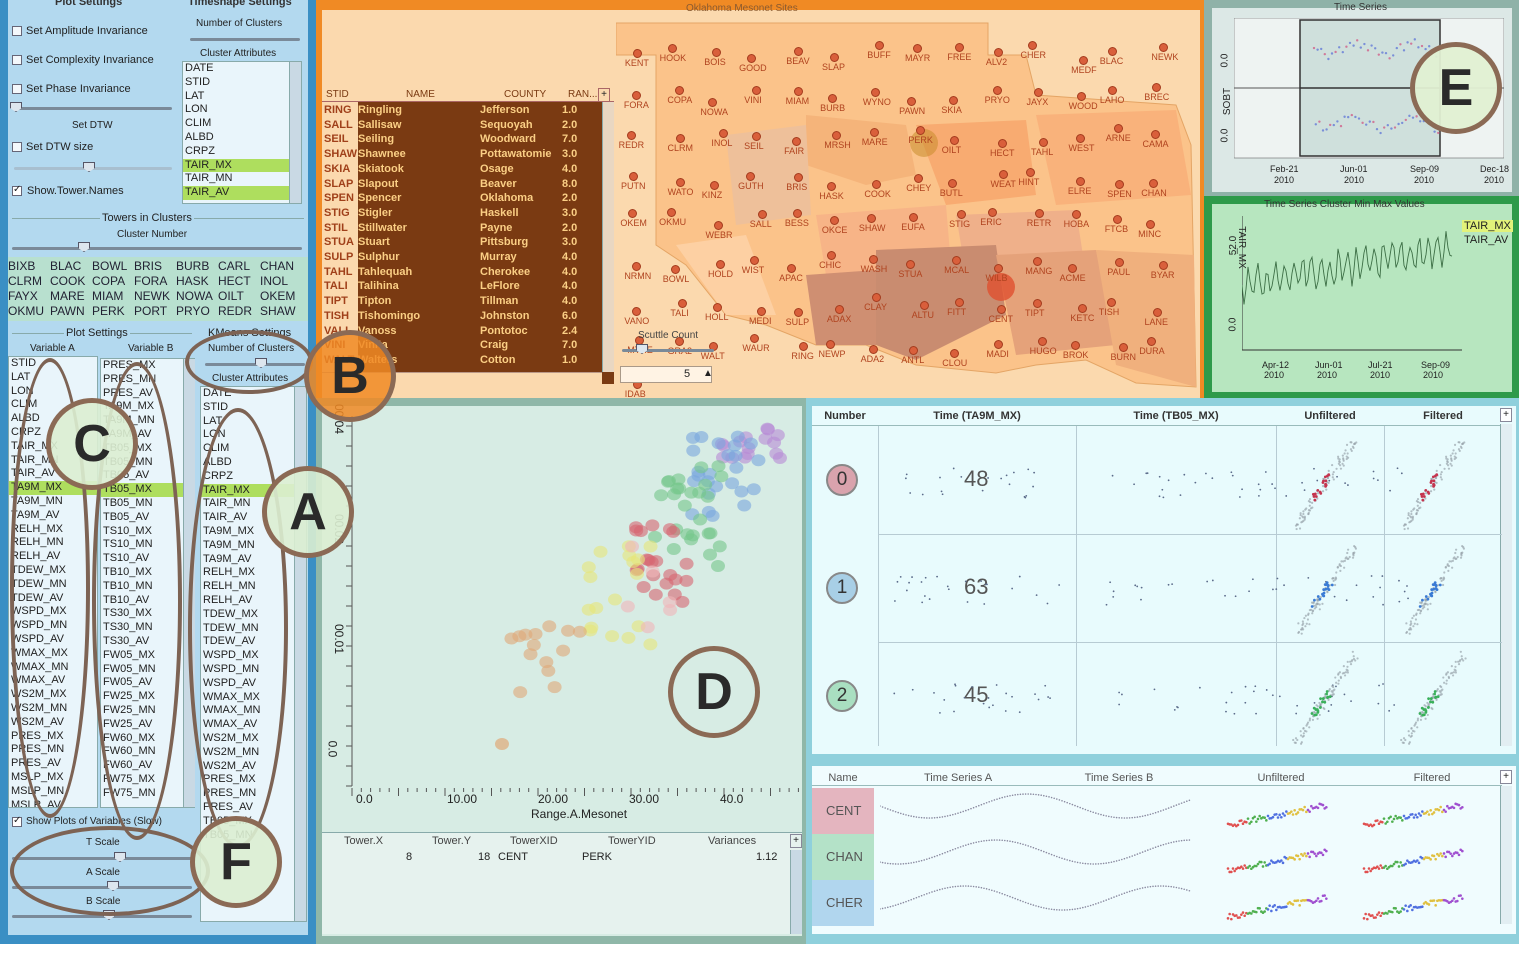  I want to click on station-label: HINT, so click(1029, 182).